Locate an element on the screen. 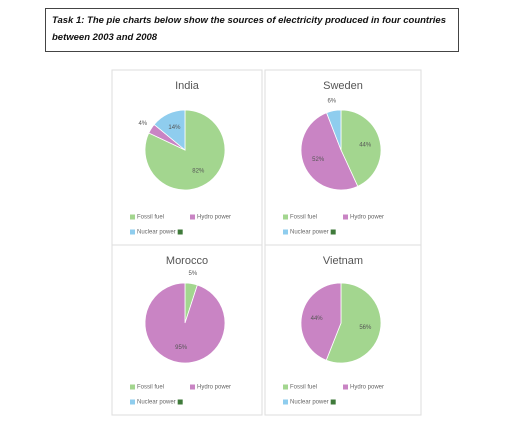  slice-label: 4% is located at coordinates (142, 124).